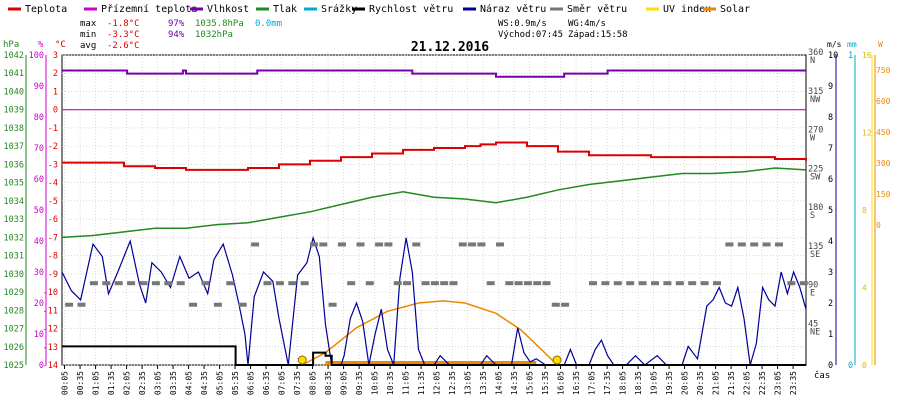 The width and height of the screenshot is (900, 400). I want to click on ms-tick-2: 8, so click(830, 118).